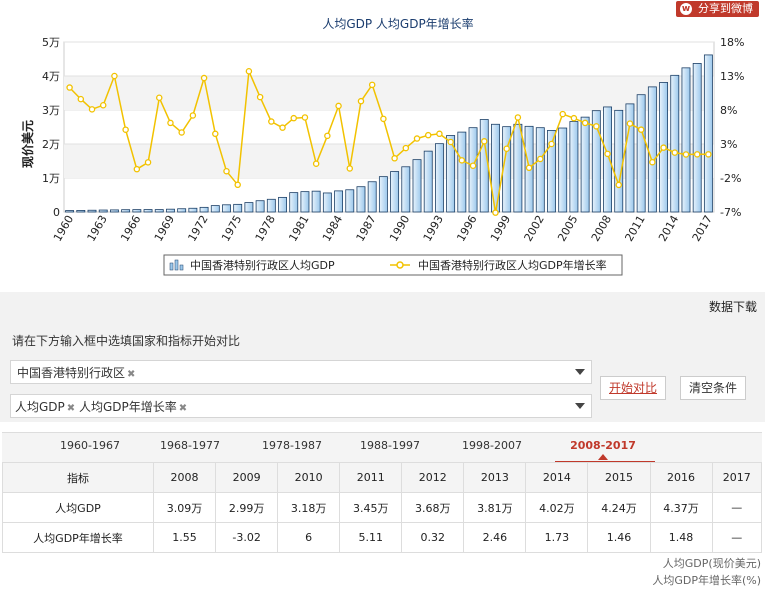  What do you see at coordinates (603, 445) in the screenshot?
I see `tab-2008-2017: 2008-2017` at bounding box center [603, 445].